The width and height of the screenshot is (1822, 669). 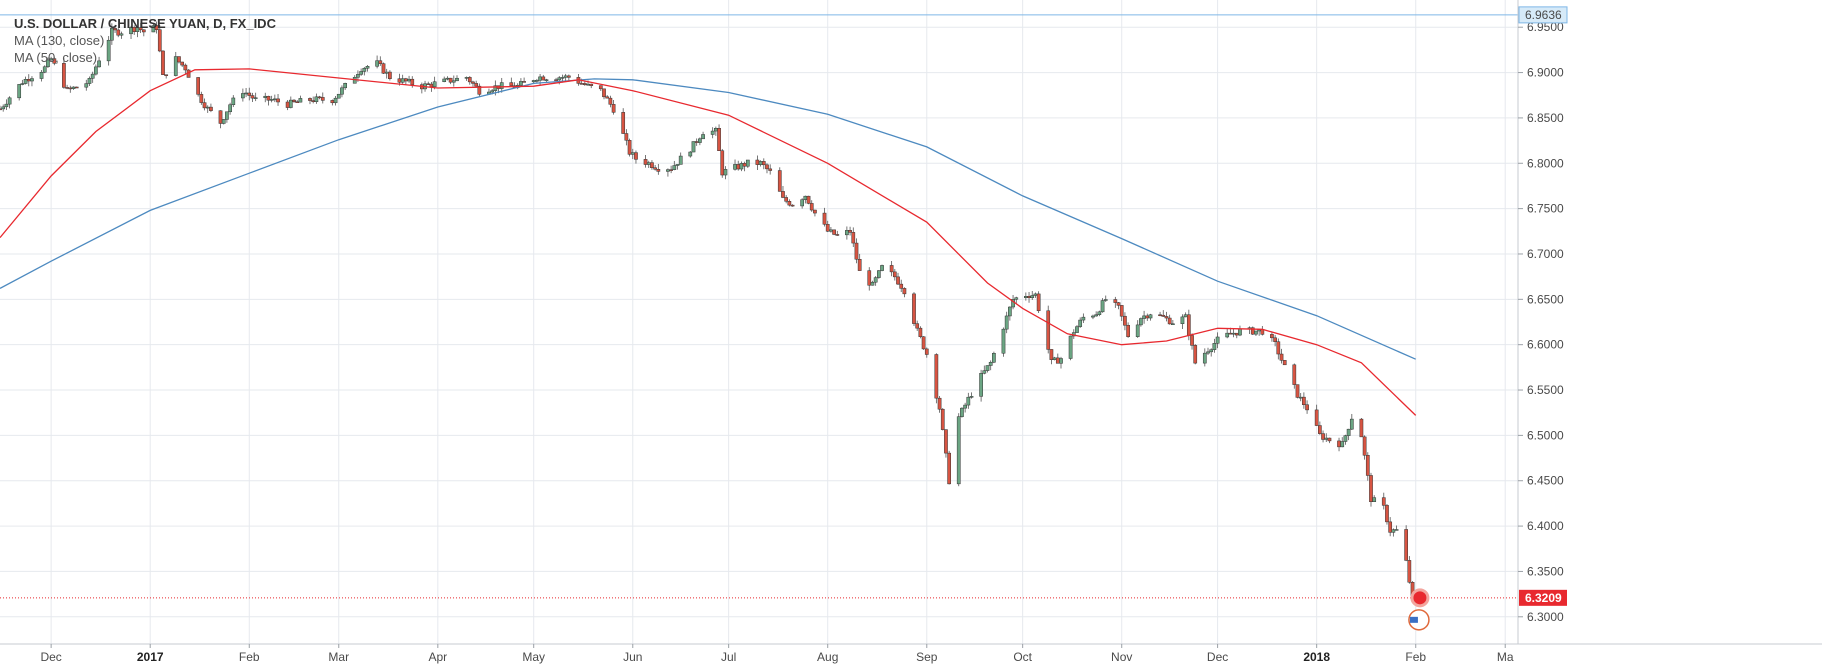 I want to click on chart-symbol-title: U.S. DOLLAR / CHINESE YUAN, D, FX_IDC, so click(x=145, y=23).